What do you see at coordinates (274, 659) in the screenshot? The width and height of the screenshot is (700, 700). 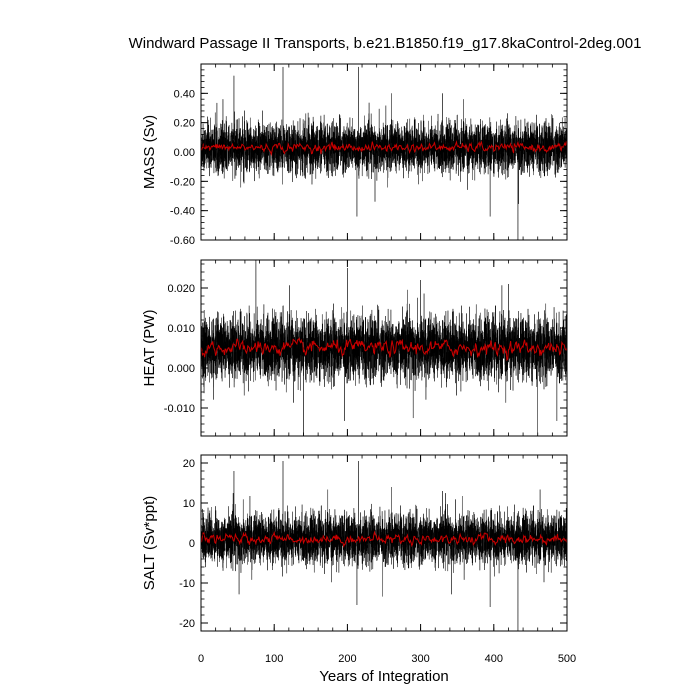 I see `x-tick-label: 100` at bounding box center [274, 659].